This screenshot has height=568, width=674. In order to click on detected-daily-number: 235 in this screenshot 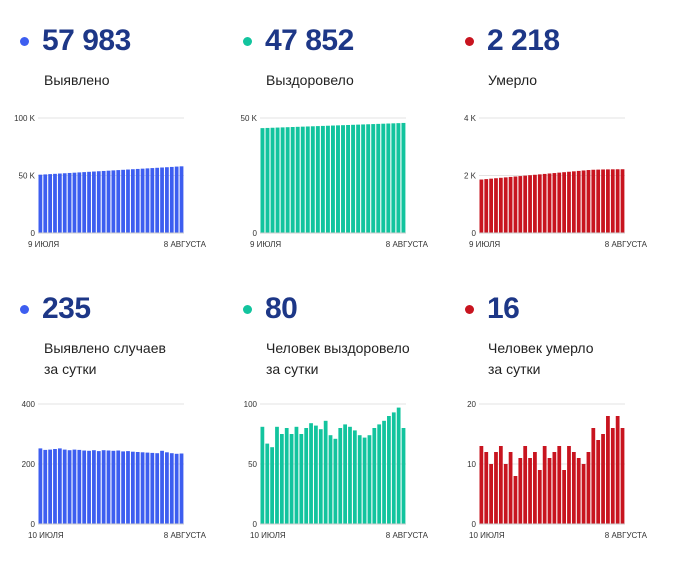, I will do `click(66, 308)`.